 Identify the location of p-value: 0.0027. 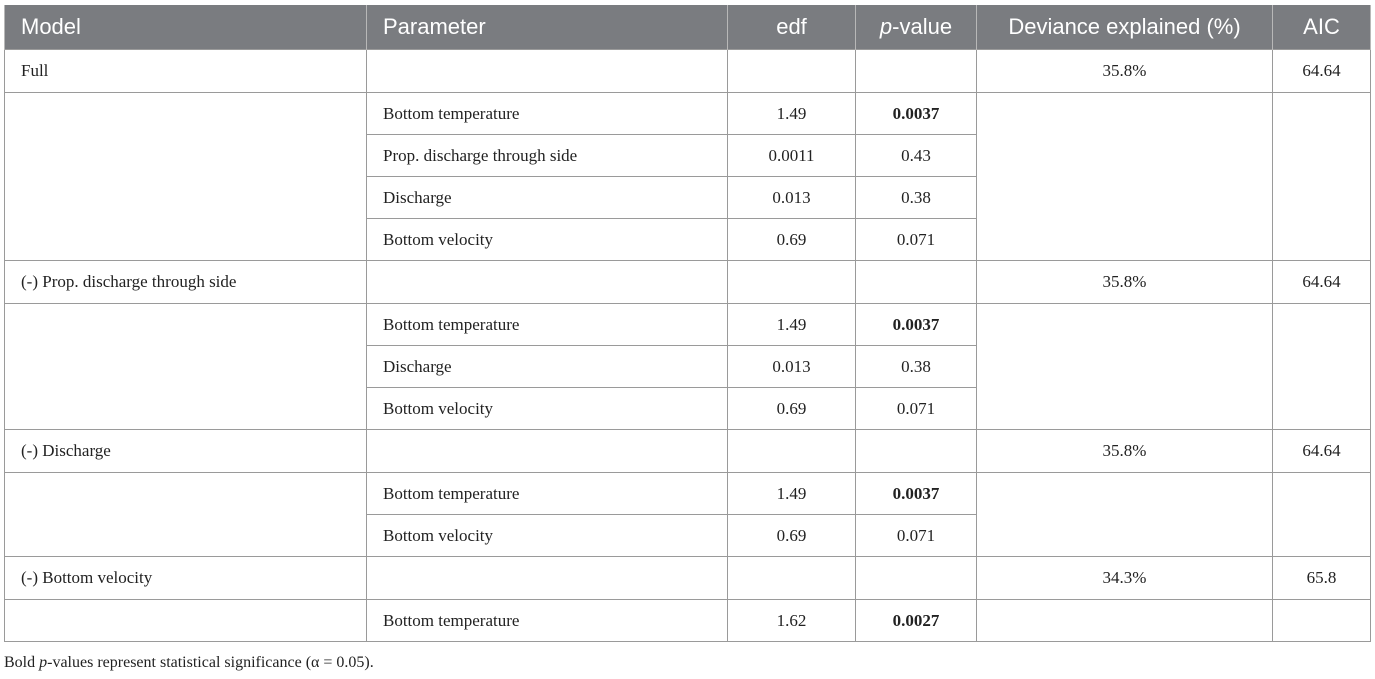
(916, 620).